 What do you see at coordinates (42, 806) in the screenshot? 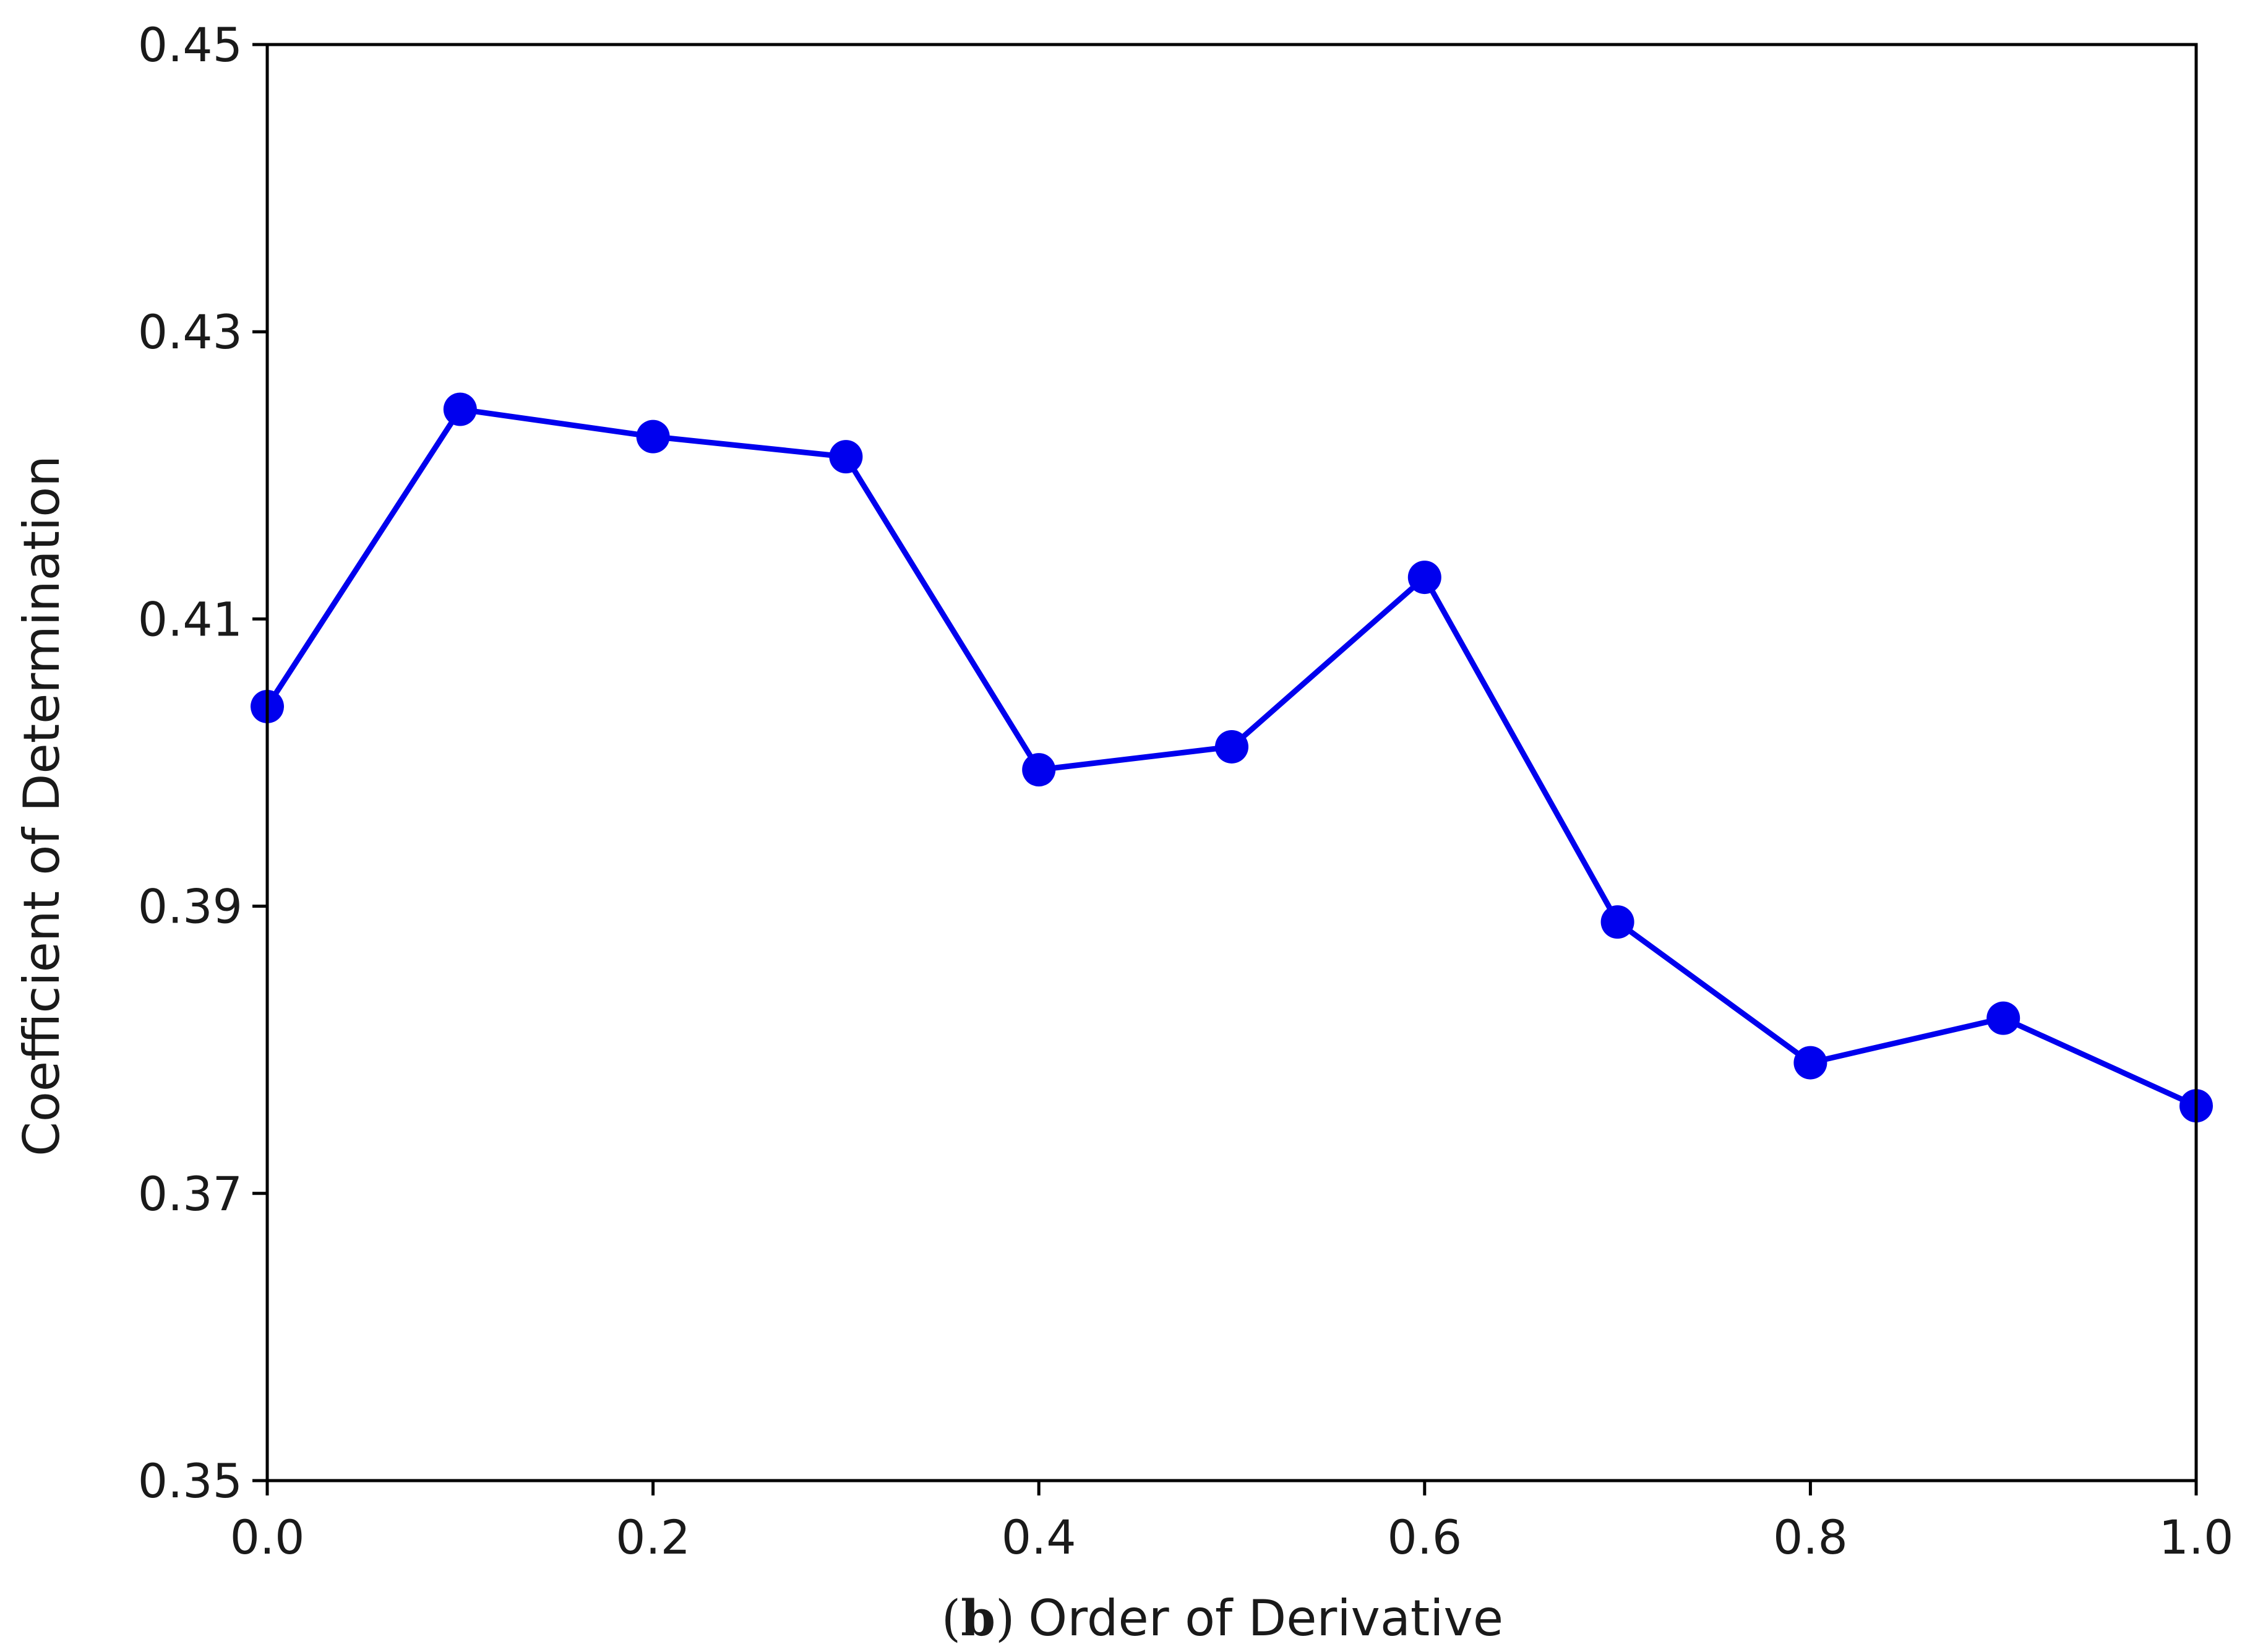
I see `y-axis-label: Coefficient of Determination` at bounding box center [42, 806].